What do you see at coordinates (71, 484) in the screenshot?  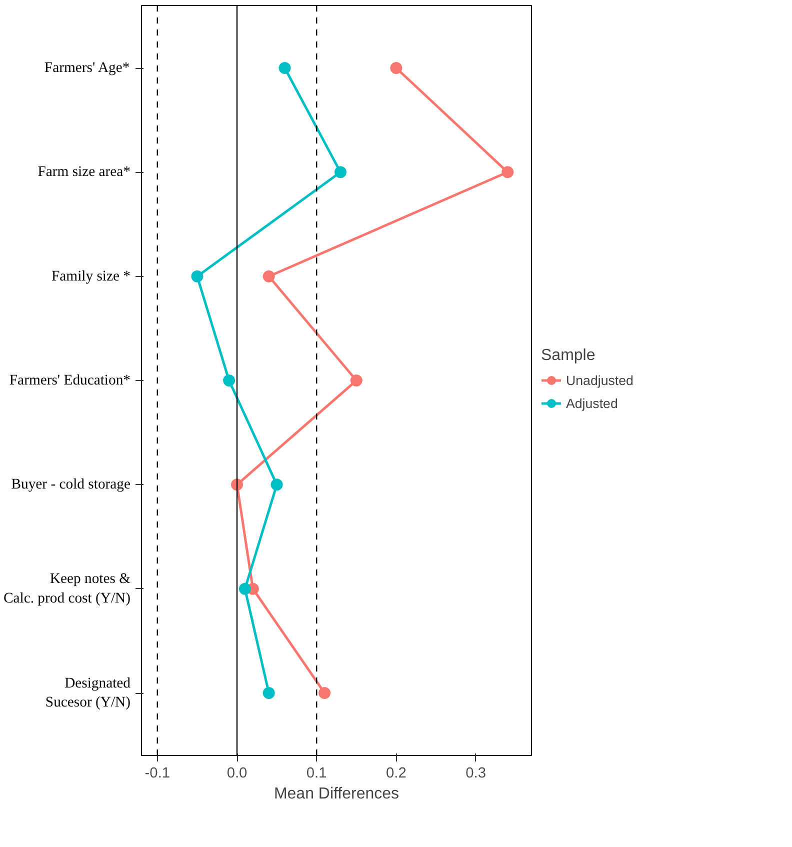 I see `y-tick-label: Buyer - cold storage` at bounding box center [71, 484].